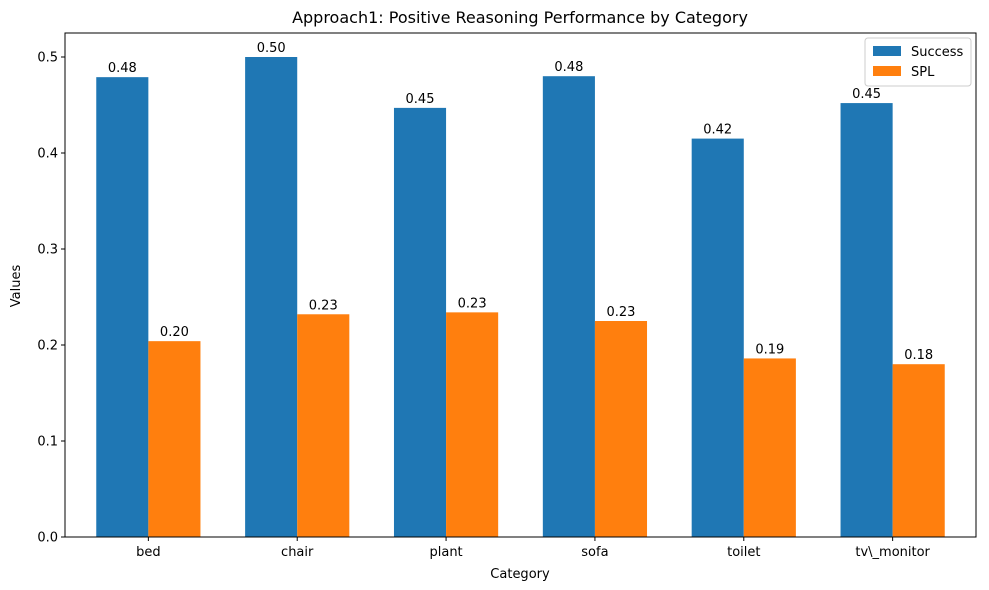  What do you see at coordinates (122, 68) in the screenshot?
I see `data-label-success-0: 0.48` at bounding box center [122, 68].